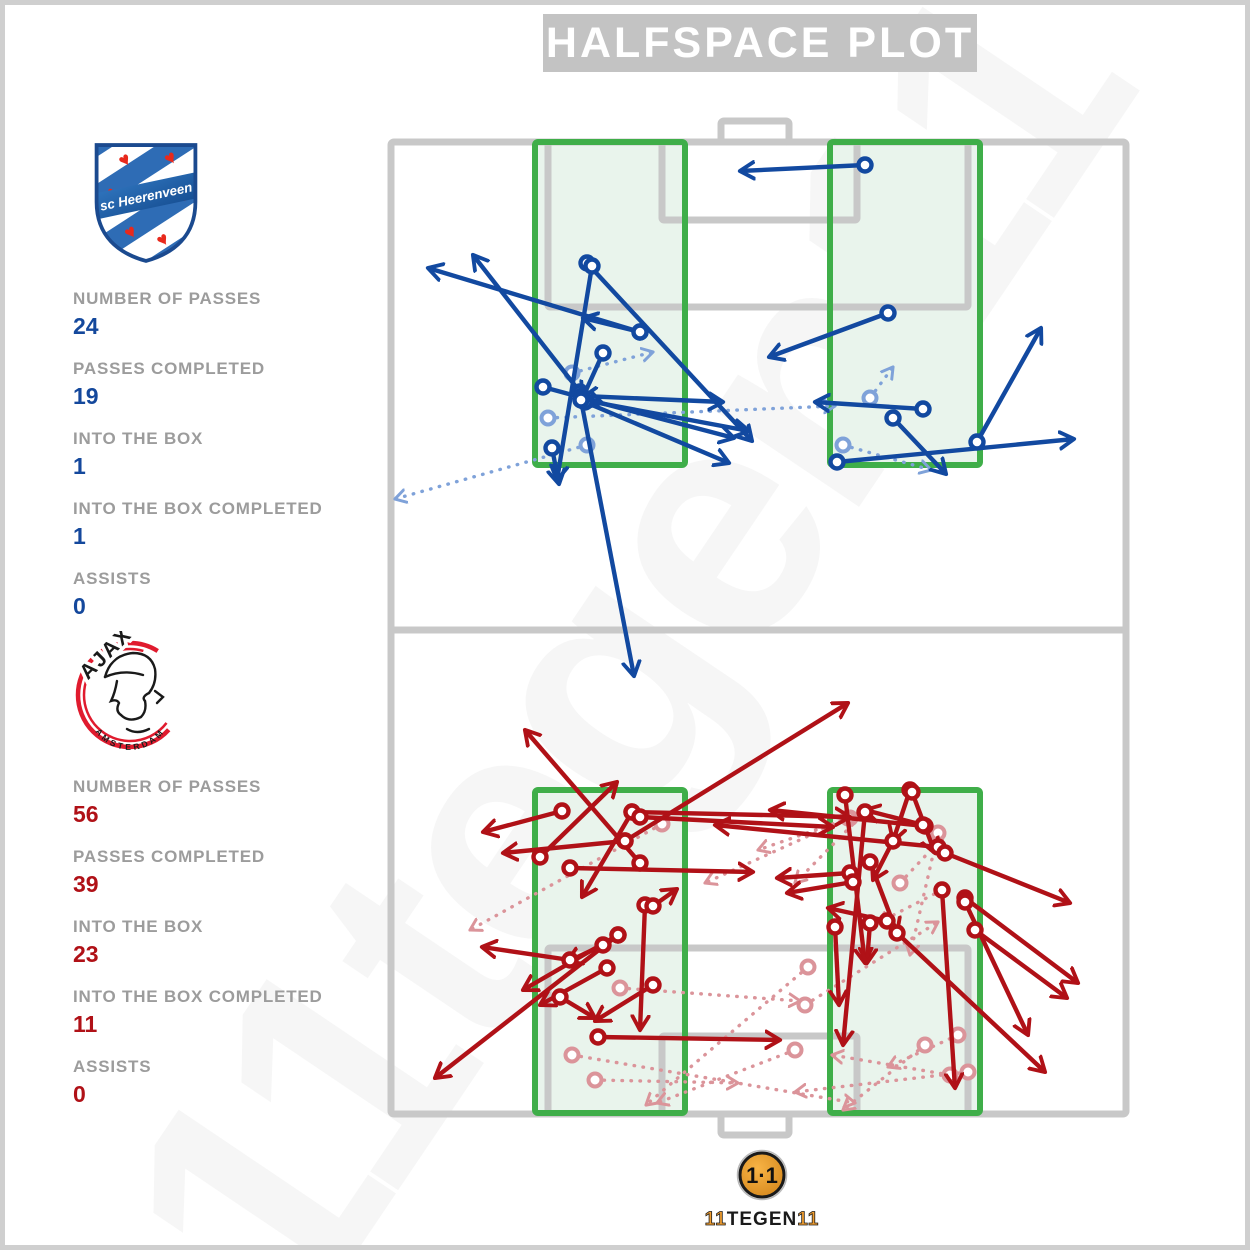 The image size is (1250, 1250). What do you see at coordinates (203, 524) in the screenshot?
I see `stat-block: INTO THE BOX COMPLETED 1` at bounding box center [203, 524].